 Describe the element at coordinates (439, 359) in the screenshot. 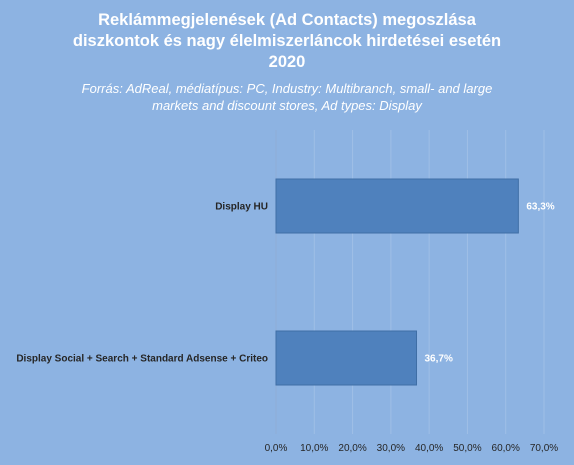

I see `data-label-1: 36,7%` at that location.